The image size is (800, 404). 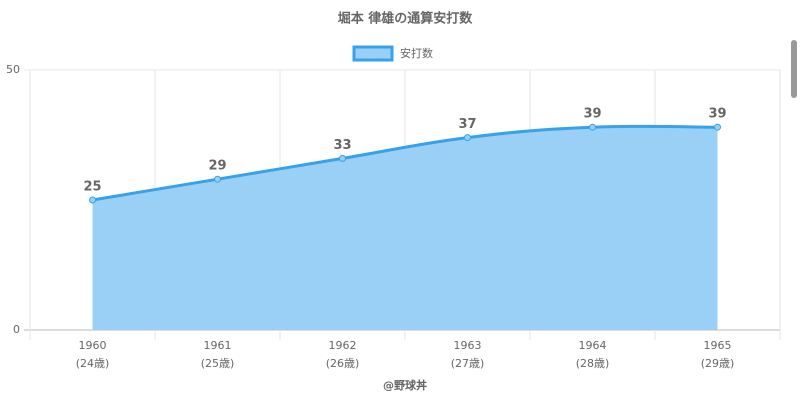 What do you see at coordinates (718, 363) in the screenshot?
I see `x-tick-sublabel: (29歳)` at bounding box center [718, 363].